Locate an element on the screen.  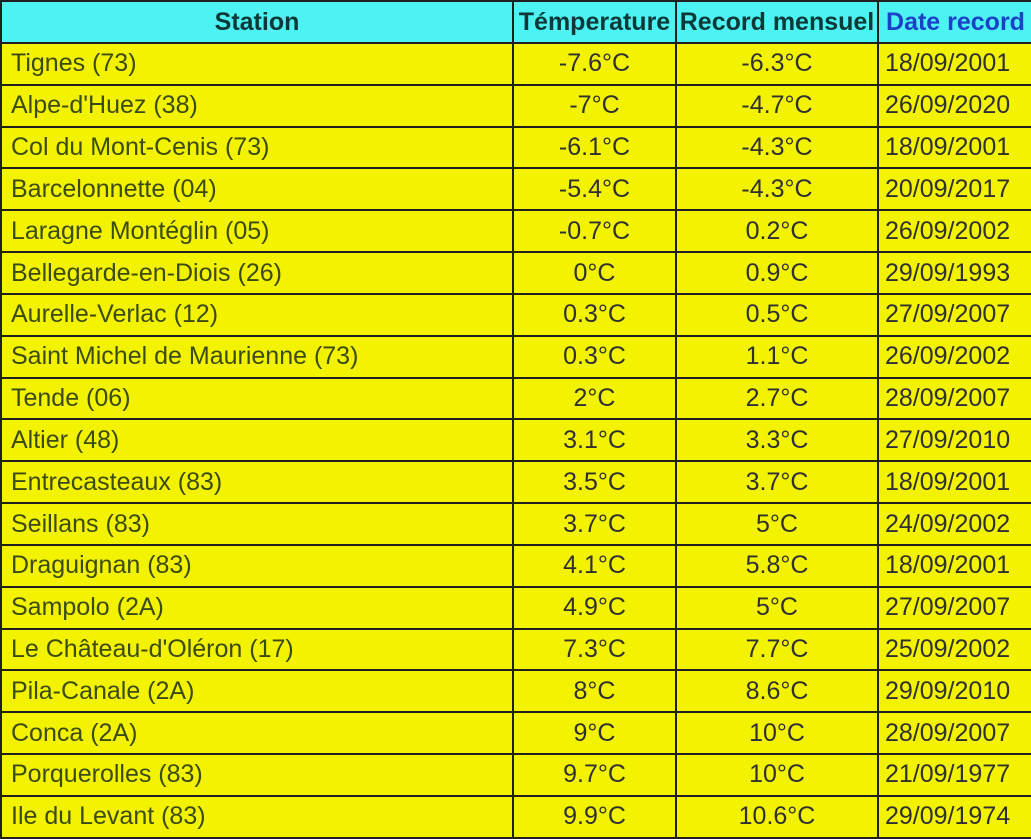
temperature-cell: 3.5°C is located at coordinates (594, 482).